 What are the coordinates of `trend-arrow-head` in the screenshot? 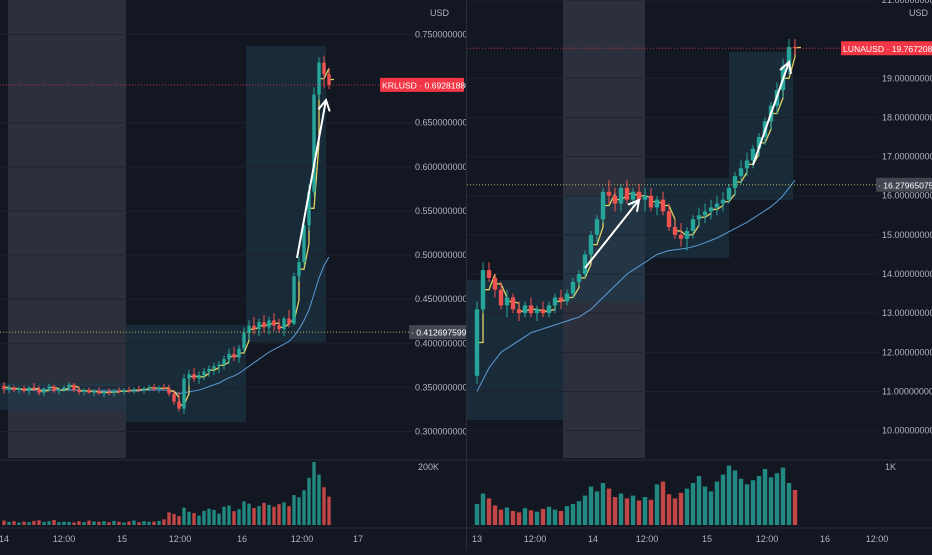 It's located at (324, 104).